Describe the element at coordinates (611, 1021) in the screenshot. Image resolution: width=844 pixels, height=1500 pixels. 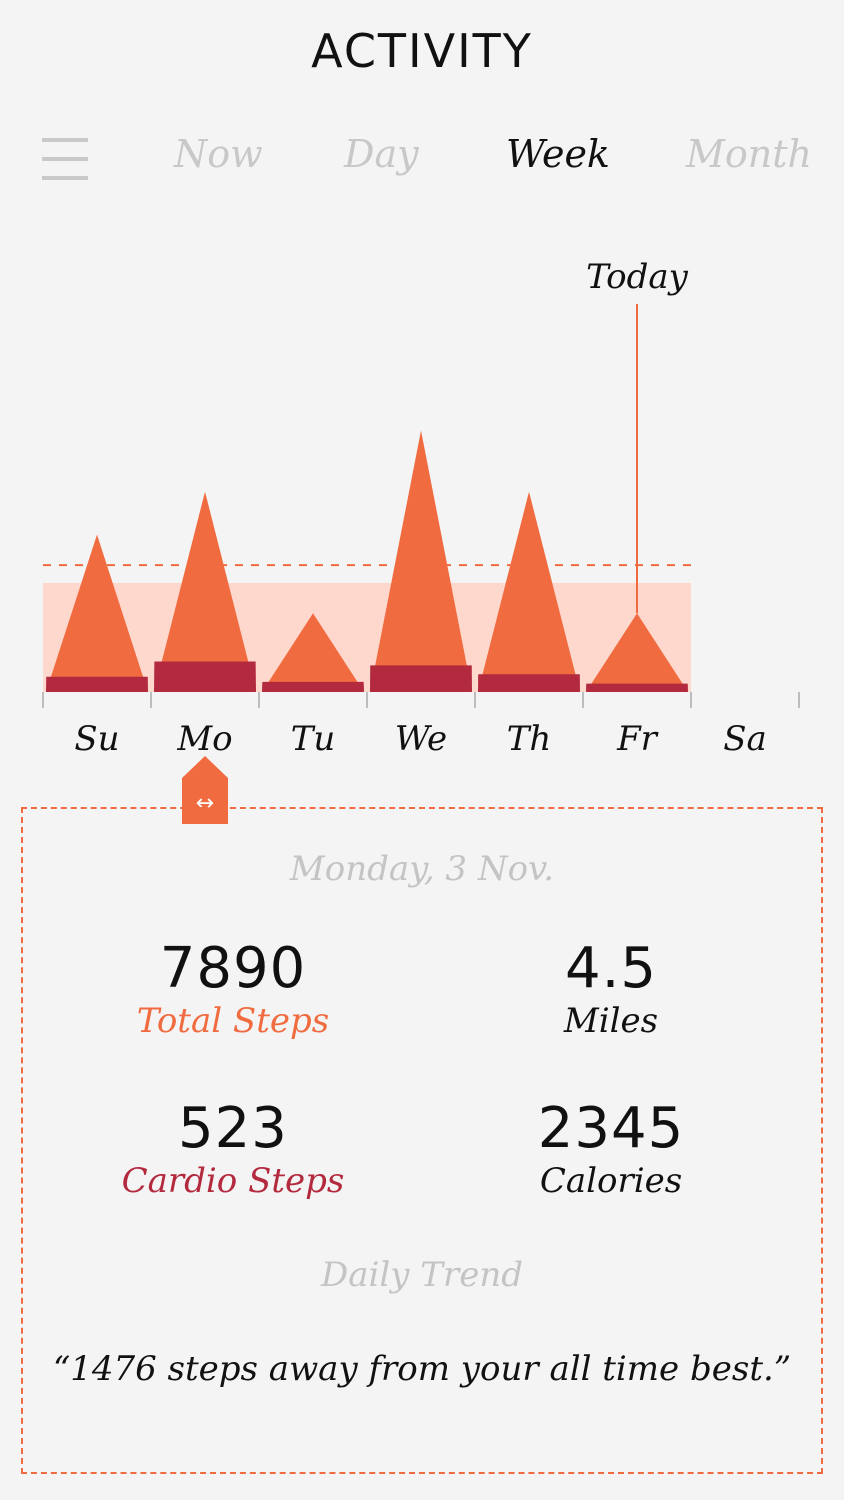
I see `miles-label: Miles` at that location.